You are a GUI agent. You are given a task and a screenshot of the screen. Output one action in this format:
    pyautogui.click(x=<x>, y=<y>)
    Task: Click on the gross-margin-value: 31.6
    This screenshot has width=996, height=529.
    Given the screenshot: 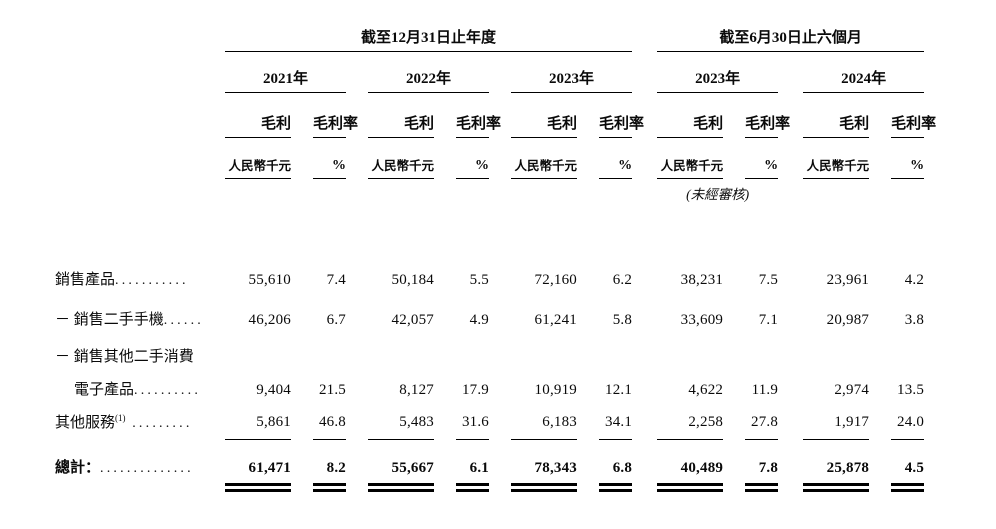 What is the action you would take?
    pyautogui.click(x=472, y=419)
    